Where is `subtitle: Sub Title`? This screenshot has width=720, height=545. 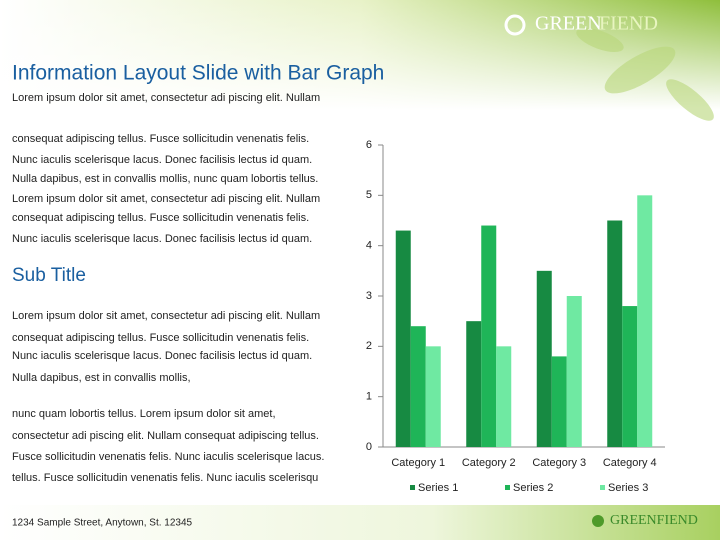
subtitle: Sub Title is located at coordinates (49, 275).